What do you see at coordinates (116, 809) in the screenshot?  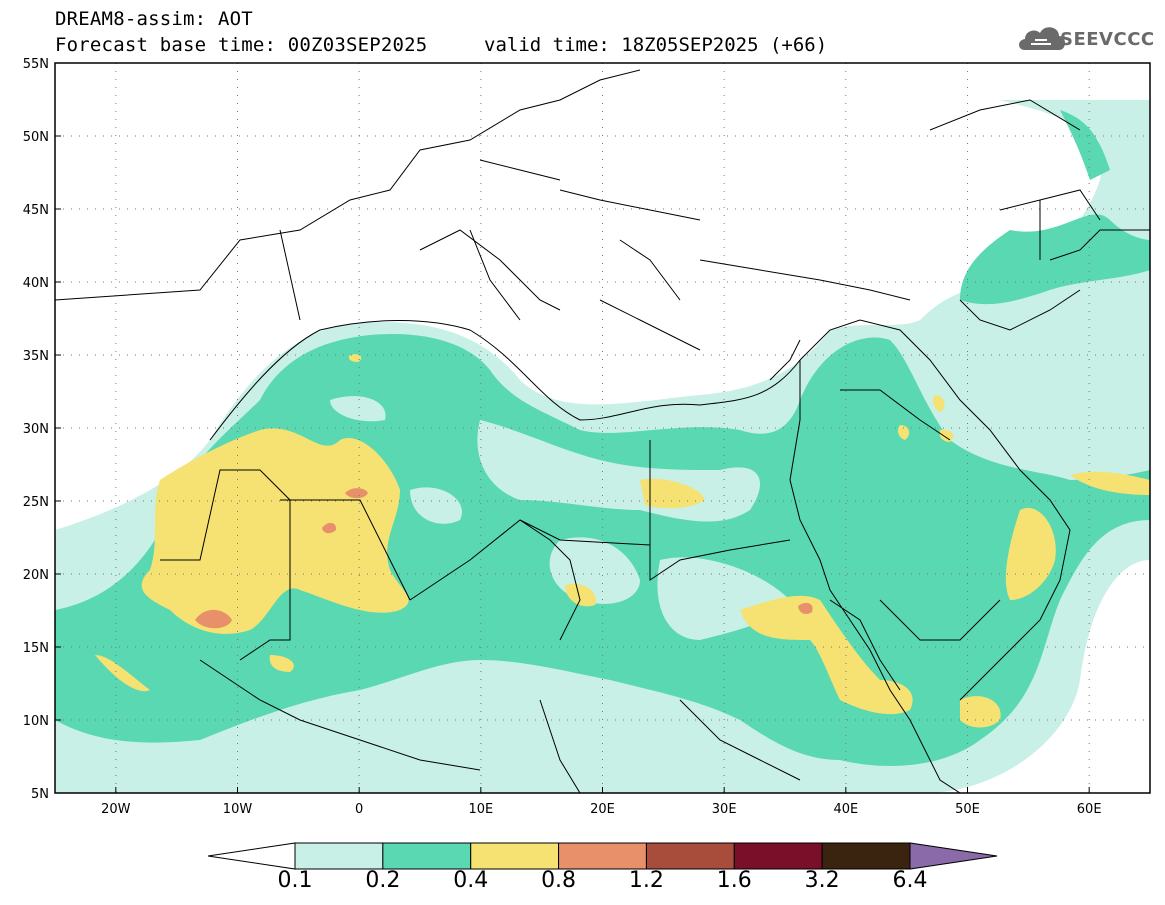 I see `lon-label: 20W` at bounding box center [116, 809].